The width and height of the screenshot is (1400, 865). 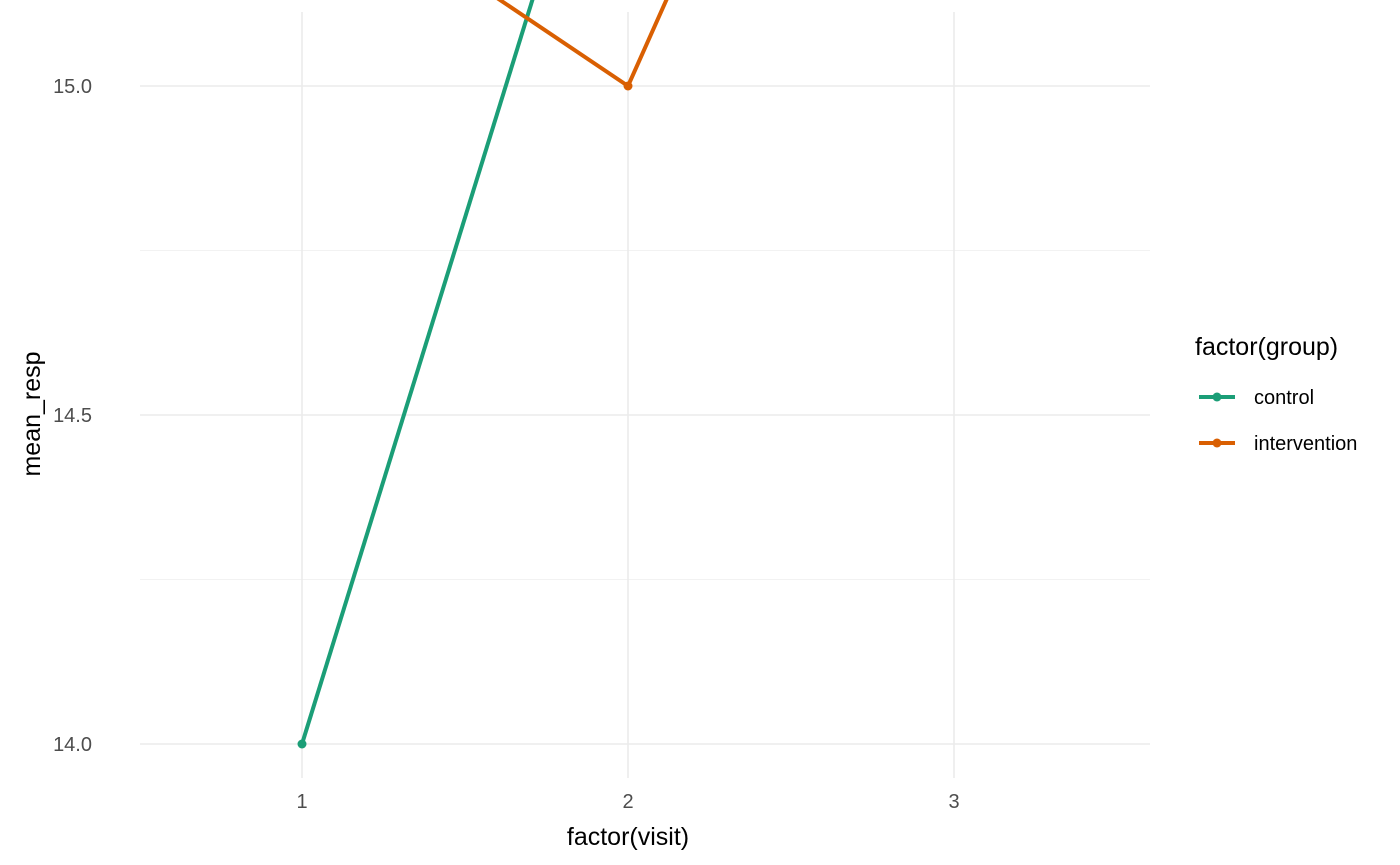 I want to click on series-intervention, so click(x=582, y=45).